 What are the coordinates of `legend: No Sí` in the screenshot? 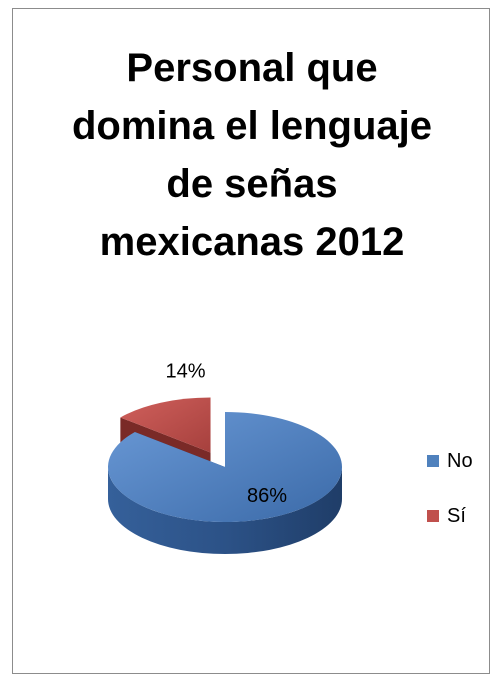 It's located at (450, 504).